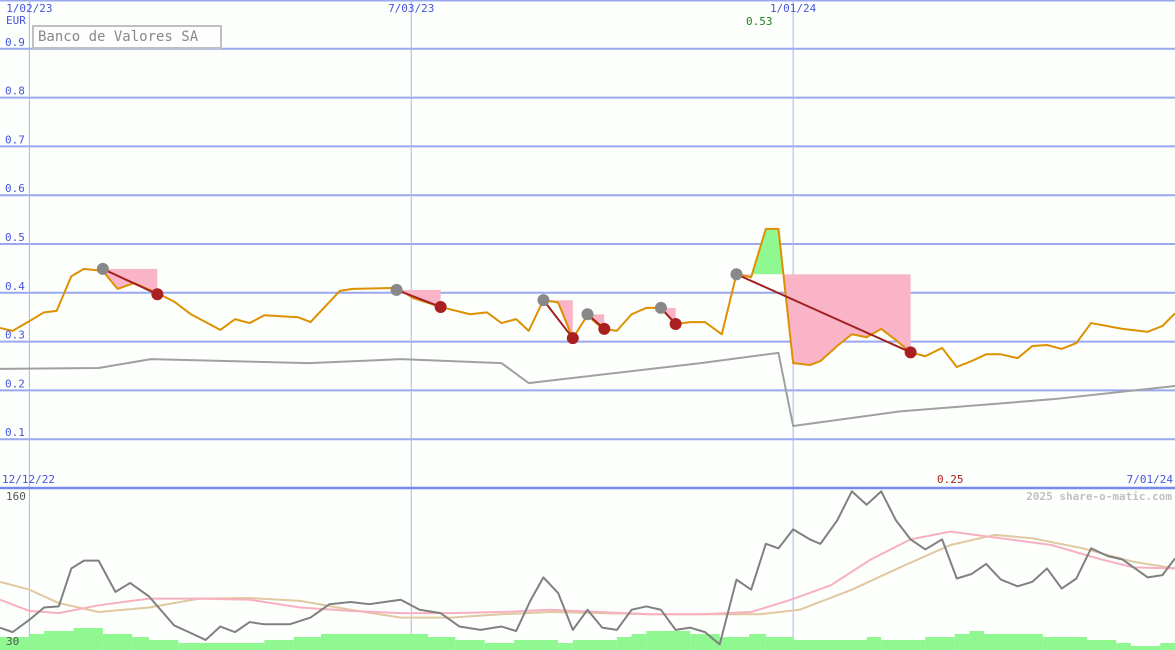 This screenshot has height=650, width=1175. I want to click on max-price-label: 0.53, so click(759, 21).